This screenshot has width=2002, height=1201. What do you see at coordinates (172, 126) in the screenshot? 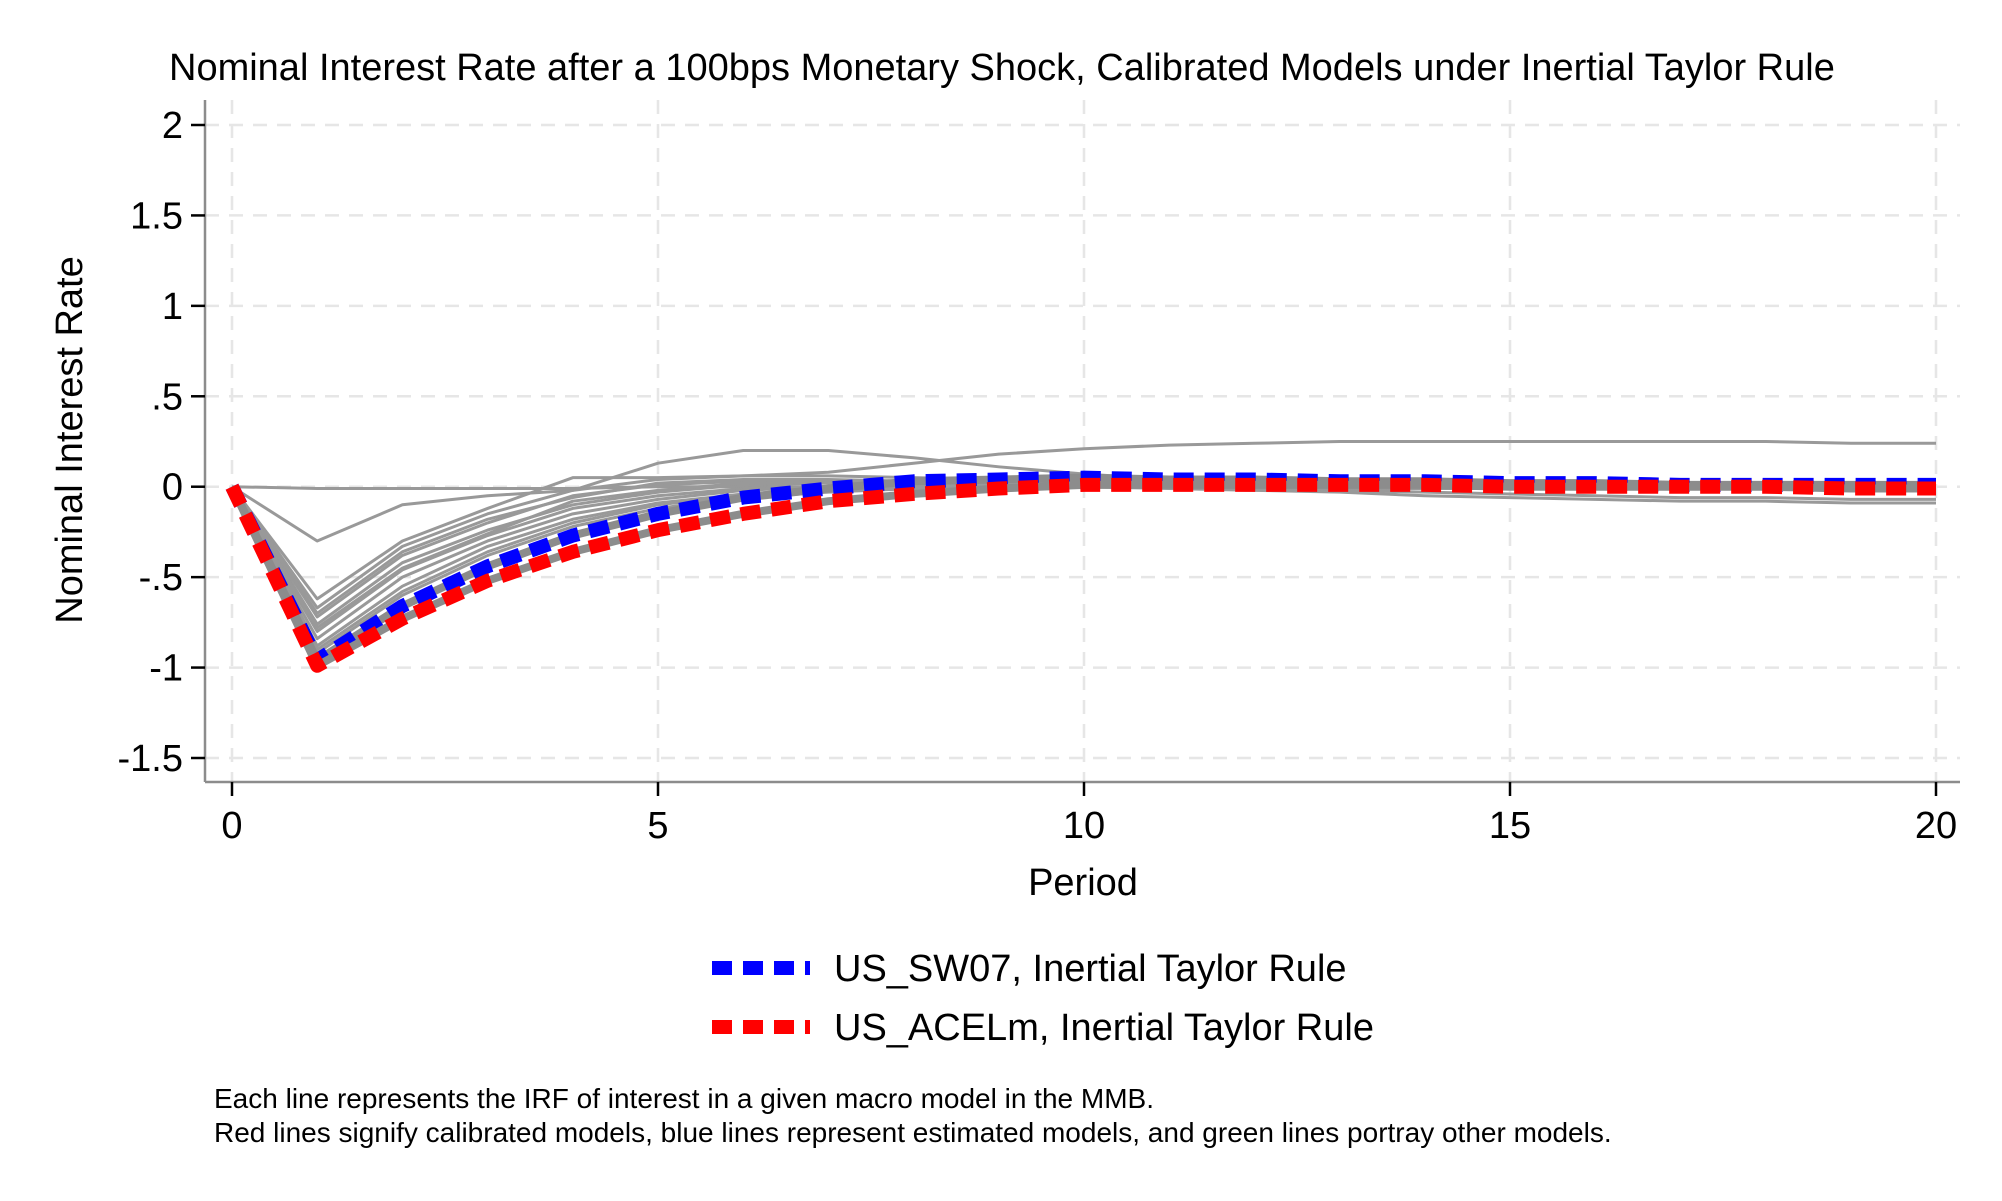
I see `y-tick-label: 2` at bounding box center [172, 126].